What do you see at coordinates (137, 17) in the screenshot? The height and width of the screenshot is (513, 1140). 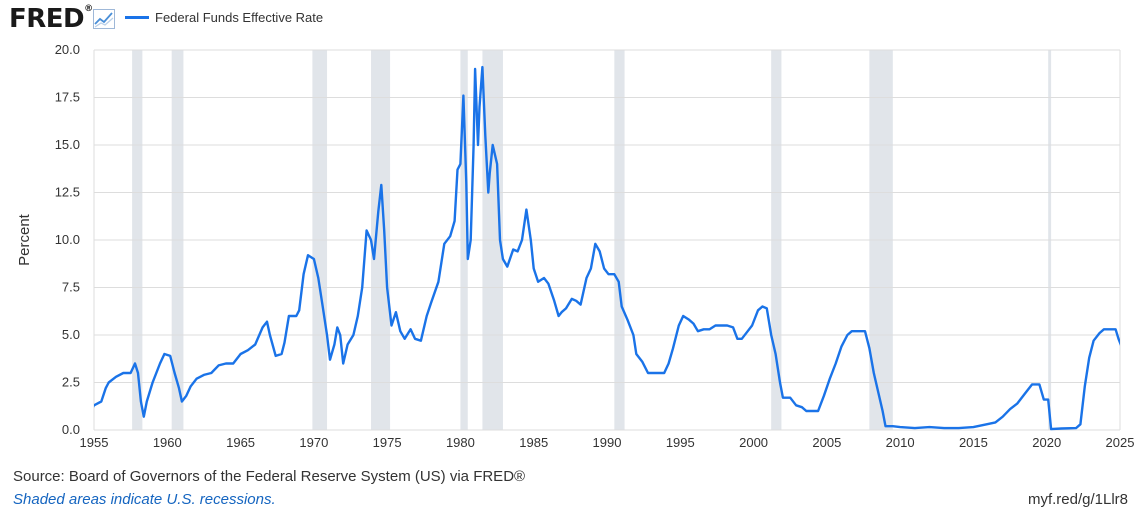 I see `legend-swatch` at bounding box center [137, 17].